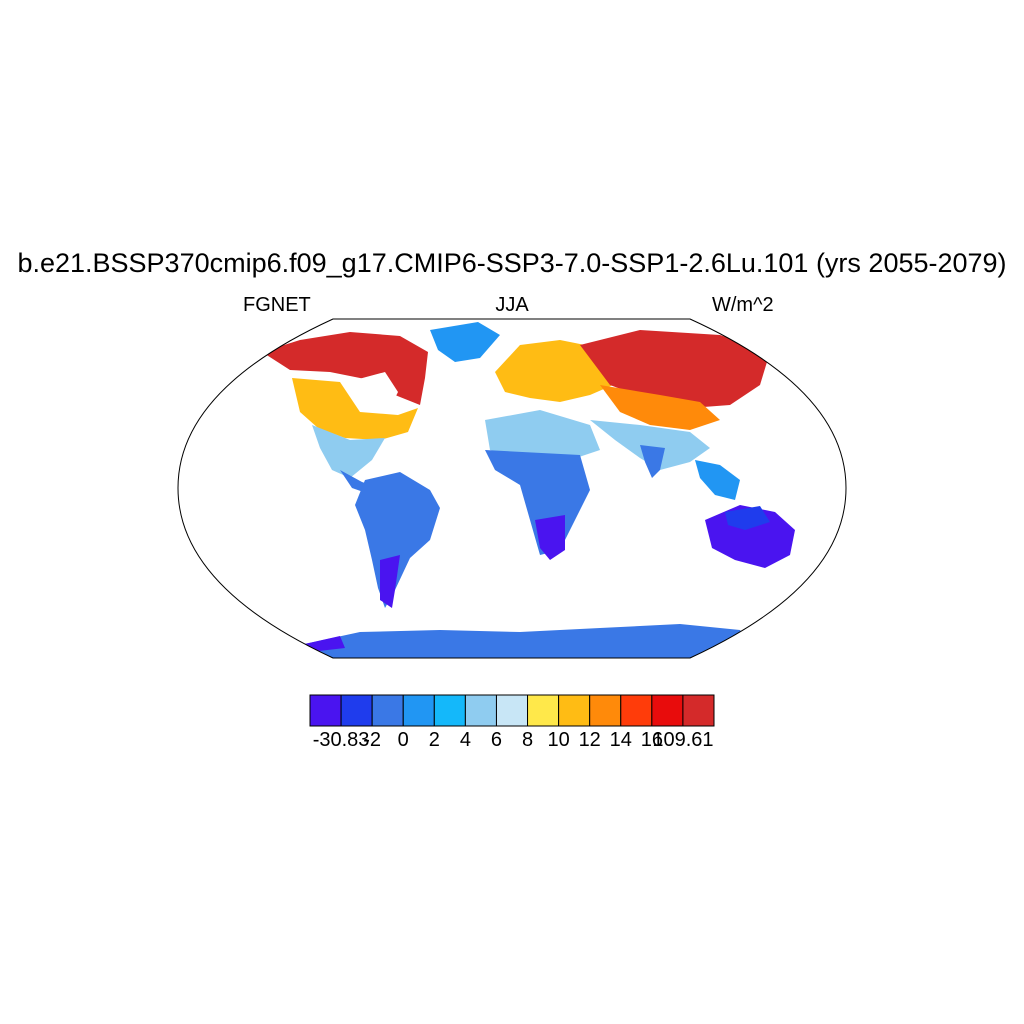 The width and height of the screenshot is (1024, 1024). Describe the element at coordinates (277, 305) in the screenshot. I see `variable-label: FGNET` at that location.